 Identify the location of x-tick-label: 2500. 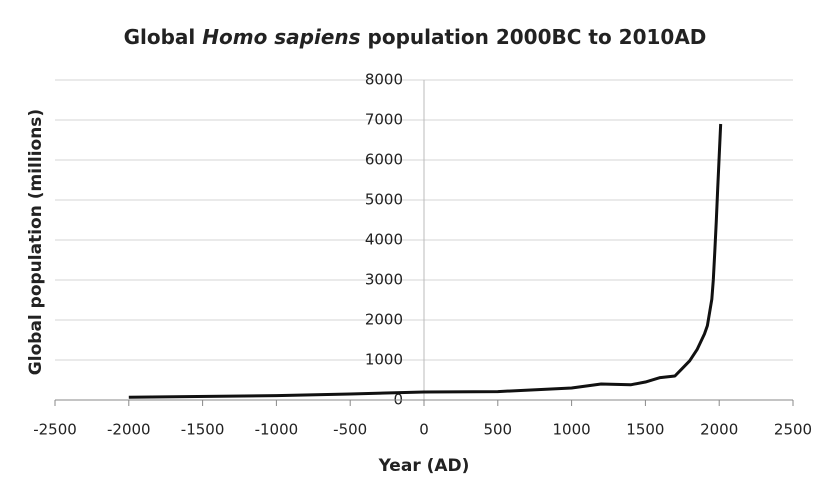
(793, 430).